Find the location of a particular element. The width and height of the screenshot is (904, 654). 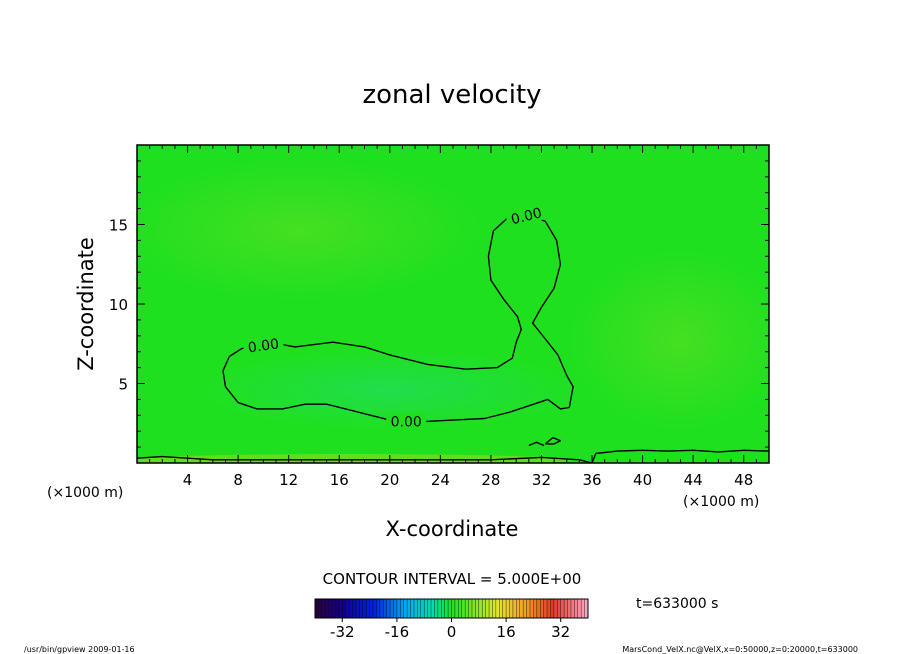

field-shade-upper is located at coordinates (308, 230).